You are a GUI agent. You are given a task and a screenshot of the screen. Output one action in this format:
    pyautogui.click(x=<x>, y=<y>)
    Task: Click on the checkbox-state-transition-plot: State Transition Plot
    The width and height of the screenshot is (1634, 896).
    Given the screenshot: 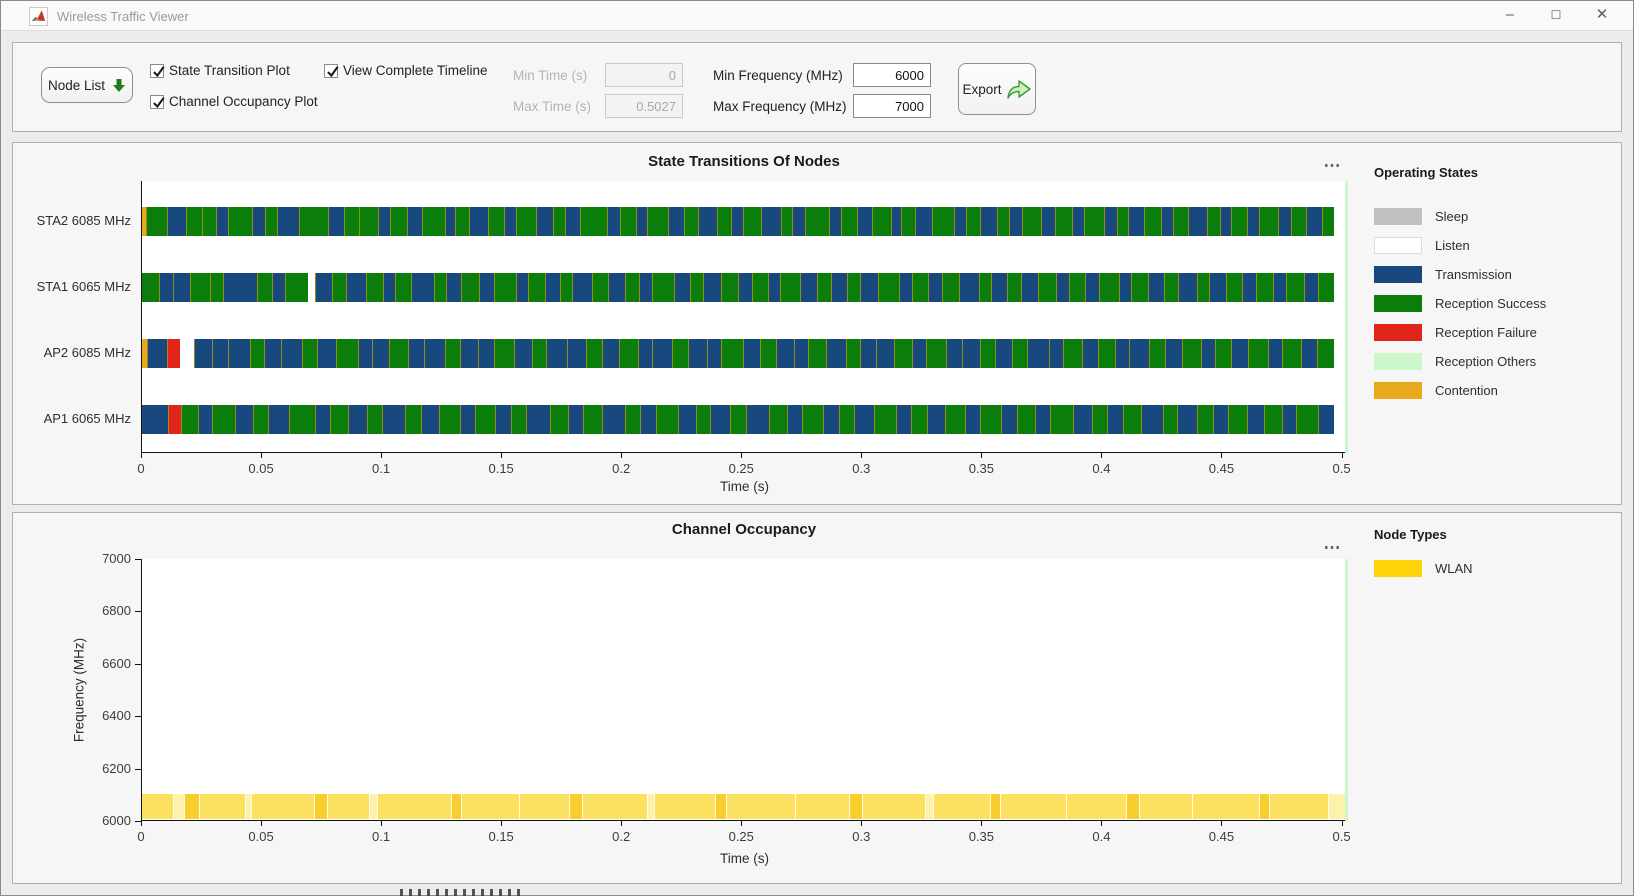 What is the action you would take?
    pyautogui.click(x=220, y=70)
    